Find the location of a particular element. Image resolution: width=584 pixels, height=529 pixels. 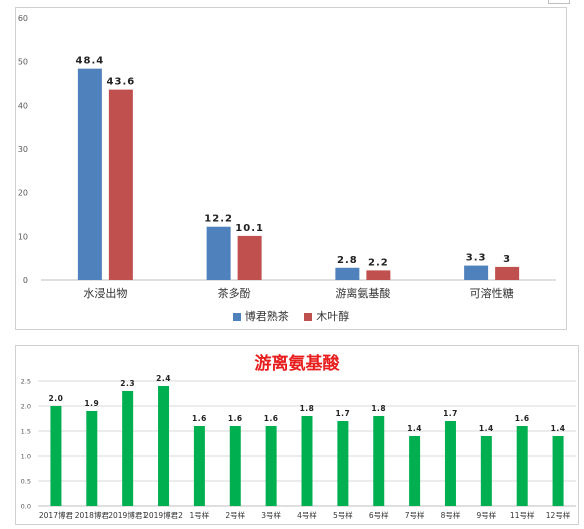

data-label: 43.6 is located at coordinates (121, 82).